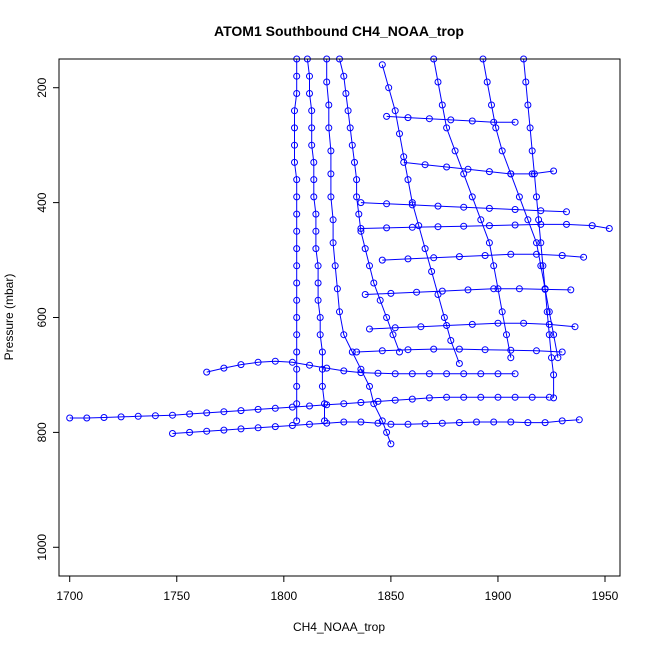  What do you see at coordinates (42, 87) in the screenshot?
I see `y-tick-label: 200` at bounding box center [42, 87].